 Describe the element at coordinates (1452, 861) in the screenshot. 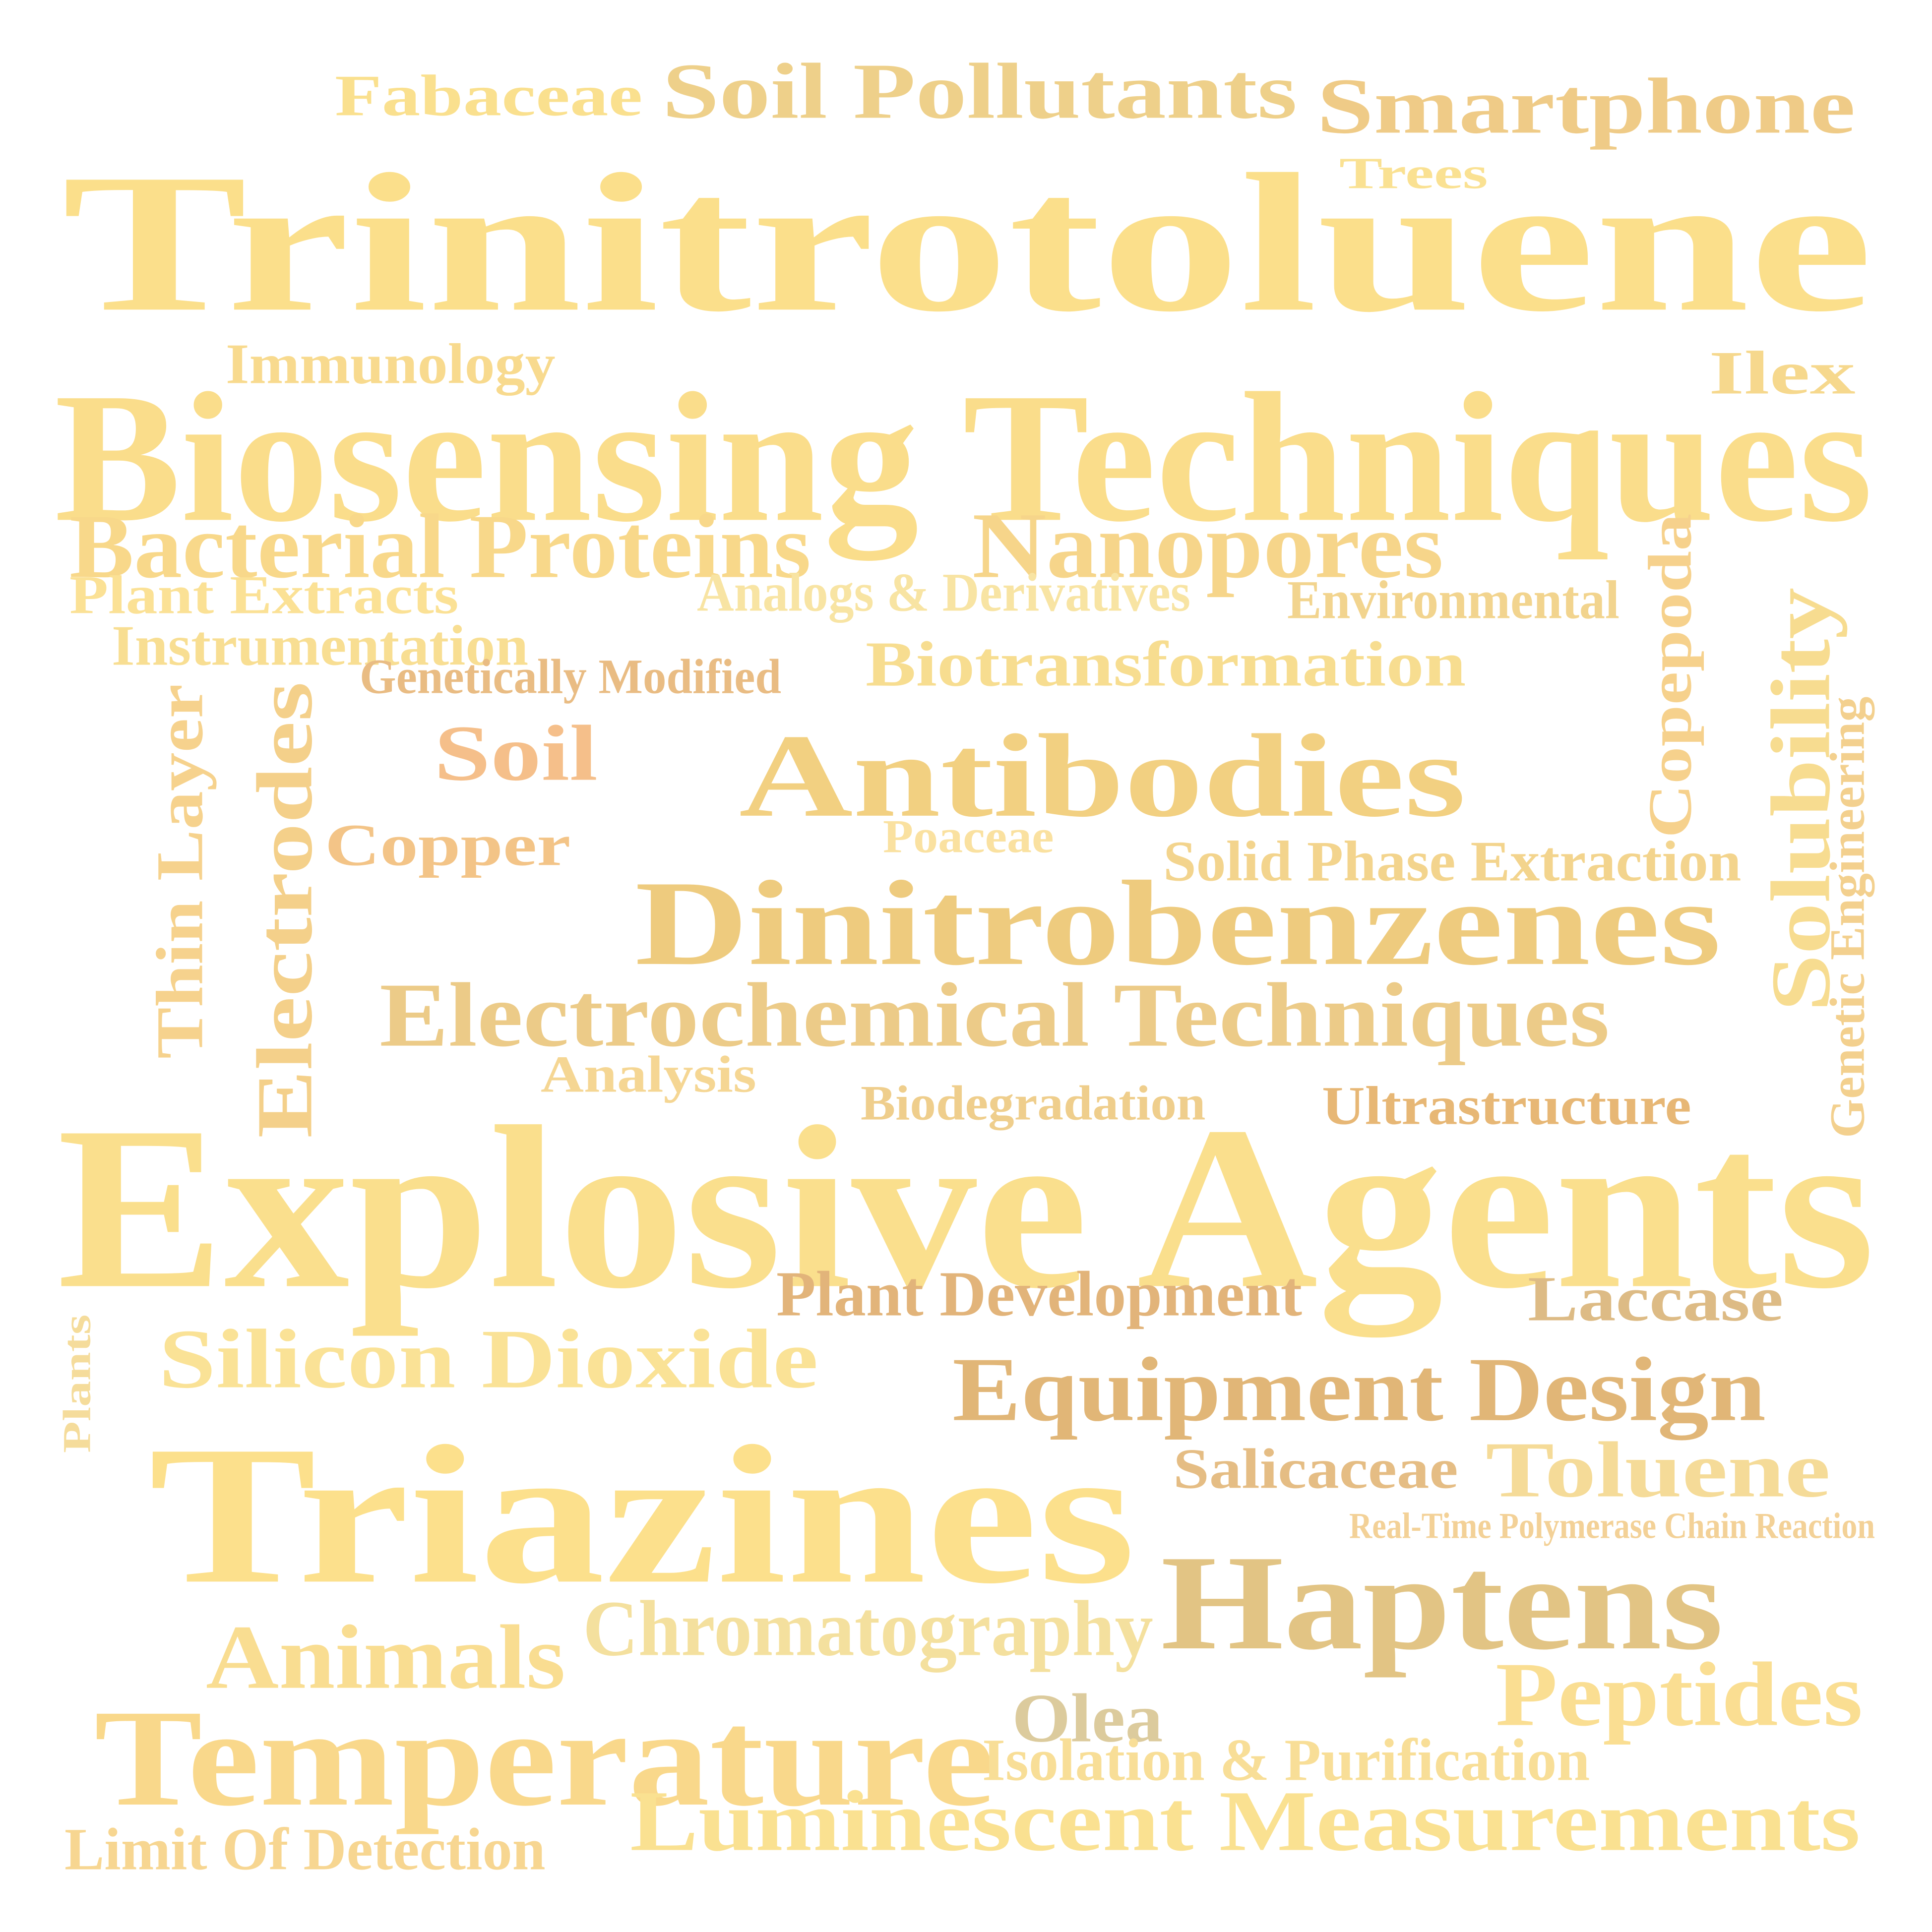

I see `word-solid-phase-extraction: Solid Phase Extraction` at that location.